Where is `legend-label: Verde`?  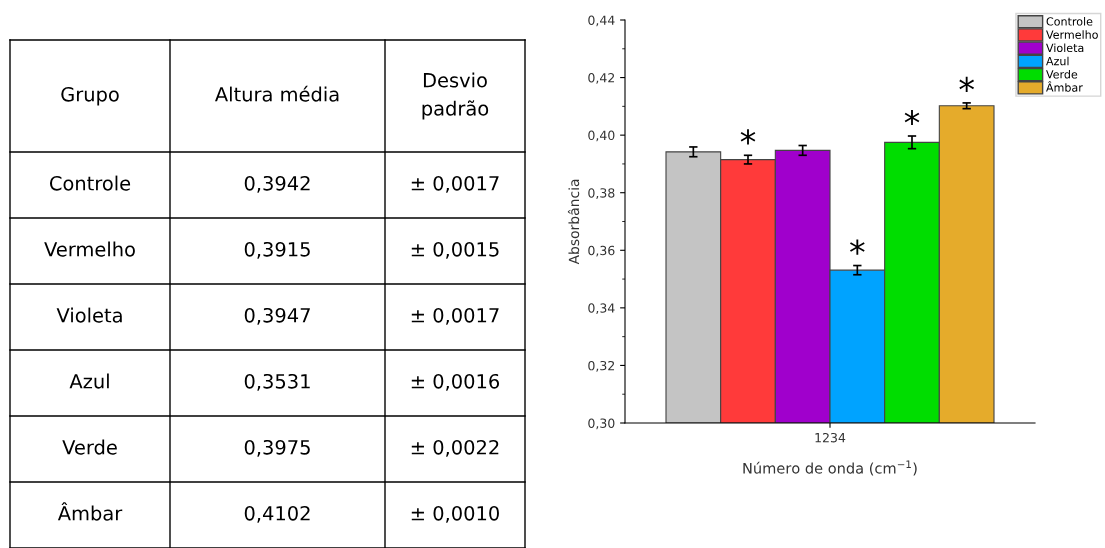
legend-label: Verde is located at coordinates (1062, 74).